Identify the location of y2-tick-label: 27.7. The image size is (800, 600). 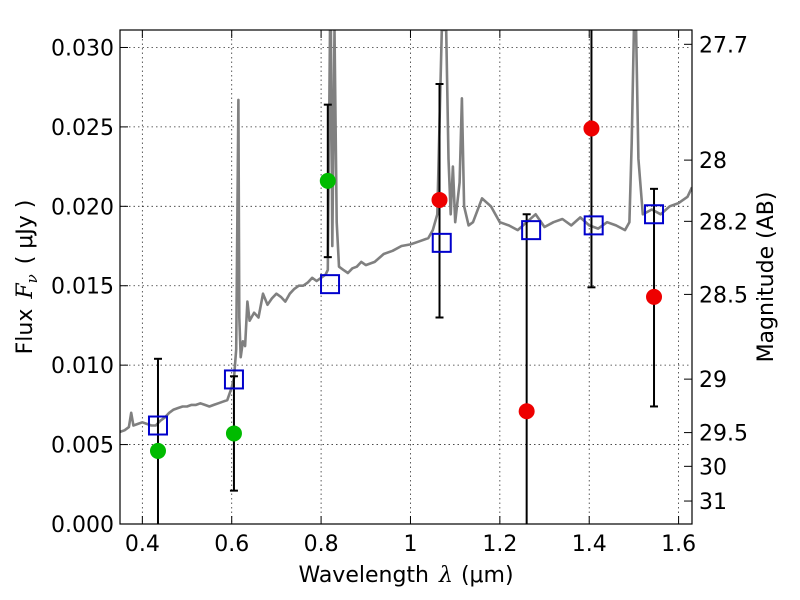
(723, 45).